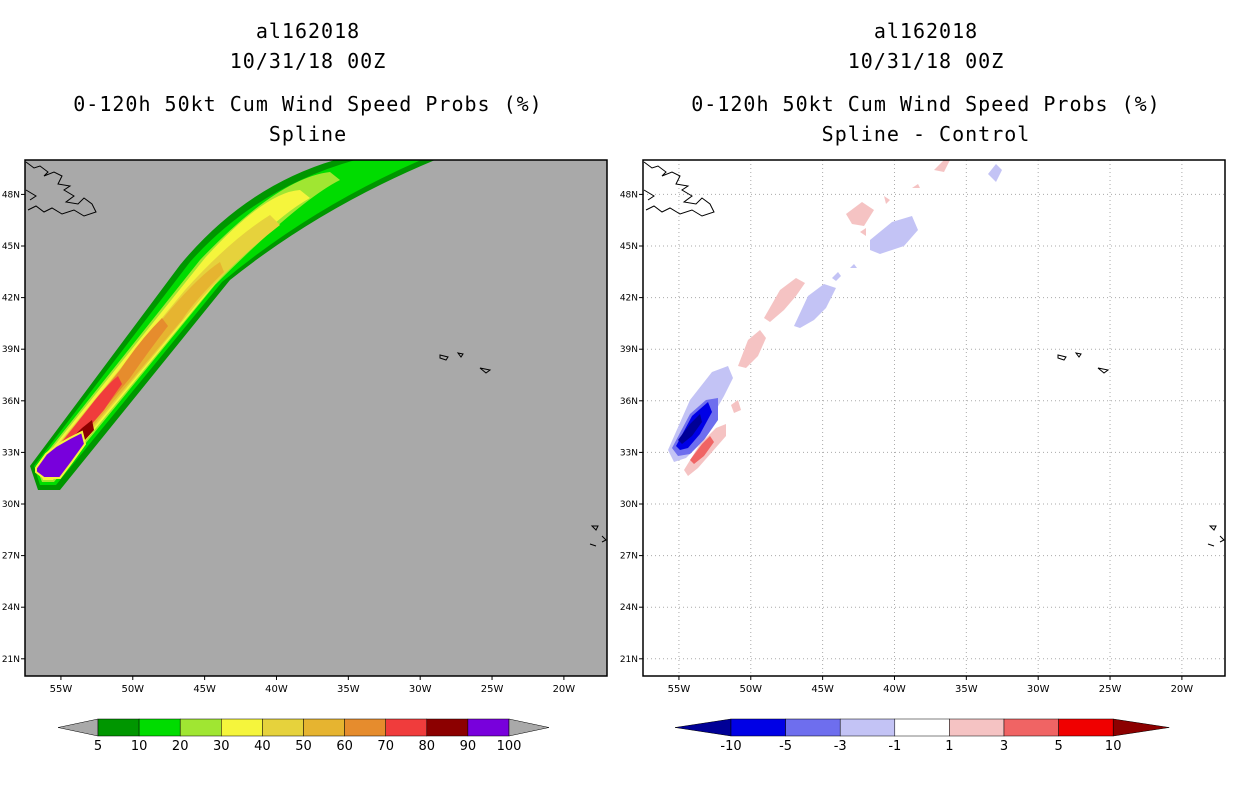 This screenshot has width=1236, height=800. What do you see at coordinates (468, 746) in the screenshot?
I see `colorbar-level-label: 90` at bounding box center [468, 746].